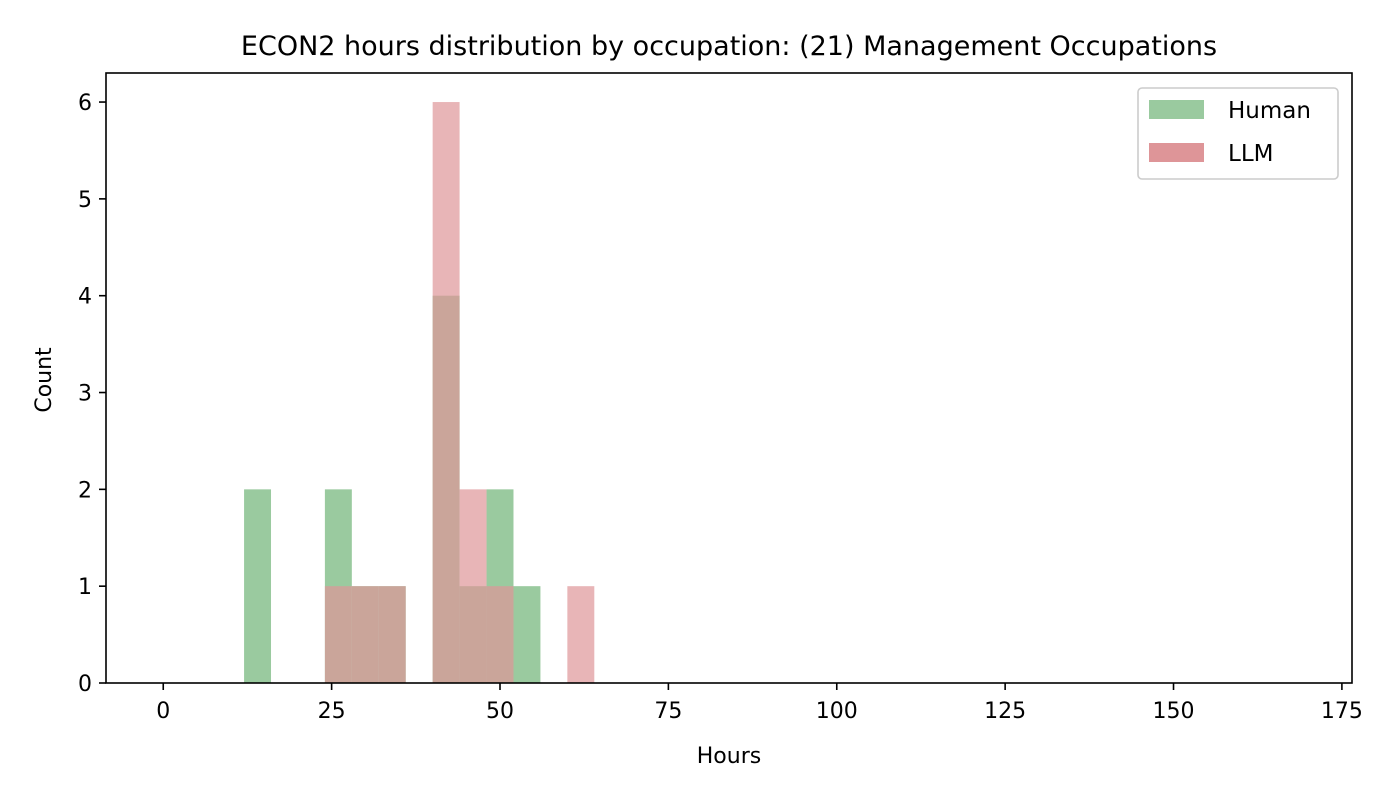 The height and width of the screenshot is (800, 1400). I want to click on y-axis-title: Count, so click(44, 380).